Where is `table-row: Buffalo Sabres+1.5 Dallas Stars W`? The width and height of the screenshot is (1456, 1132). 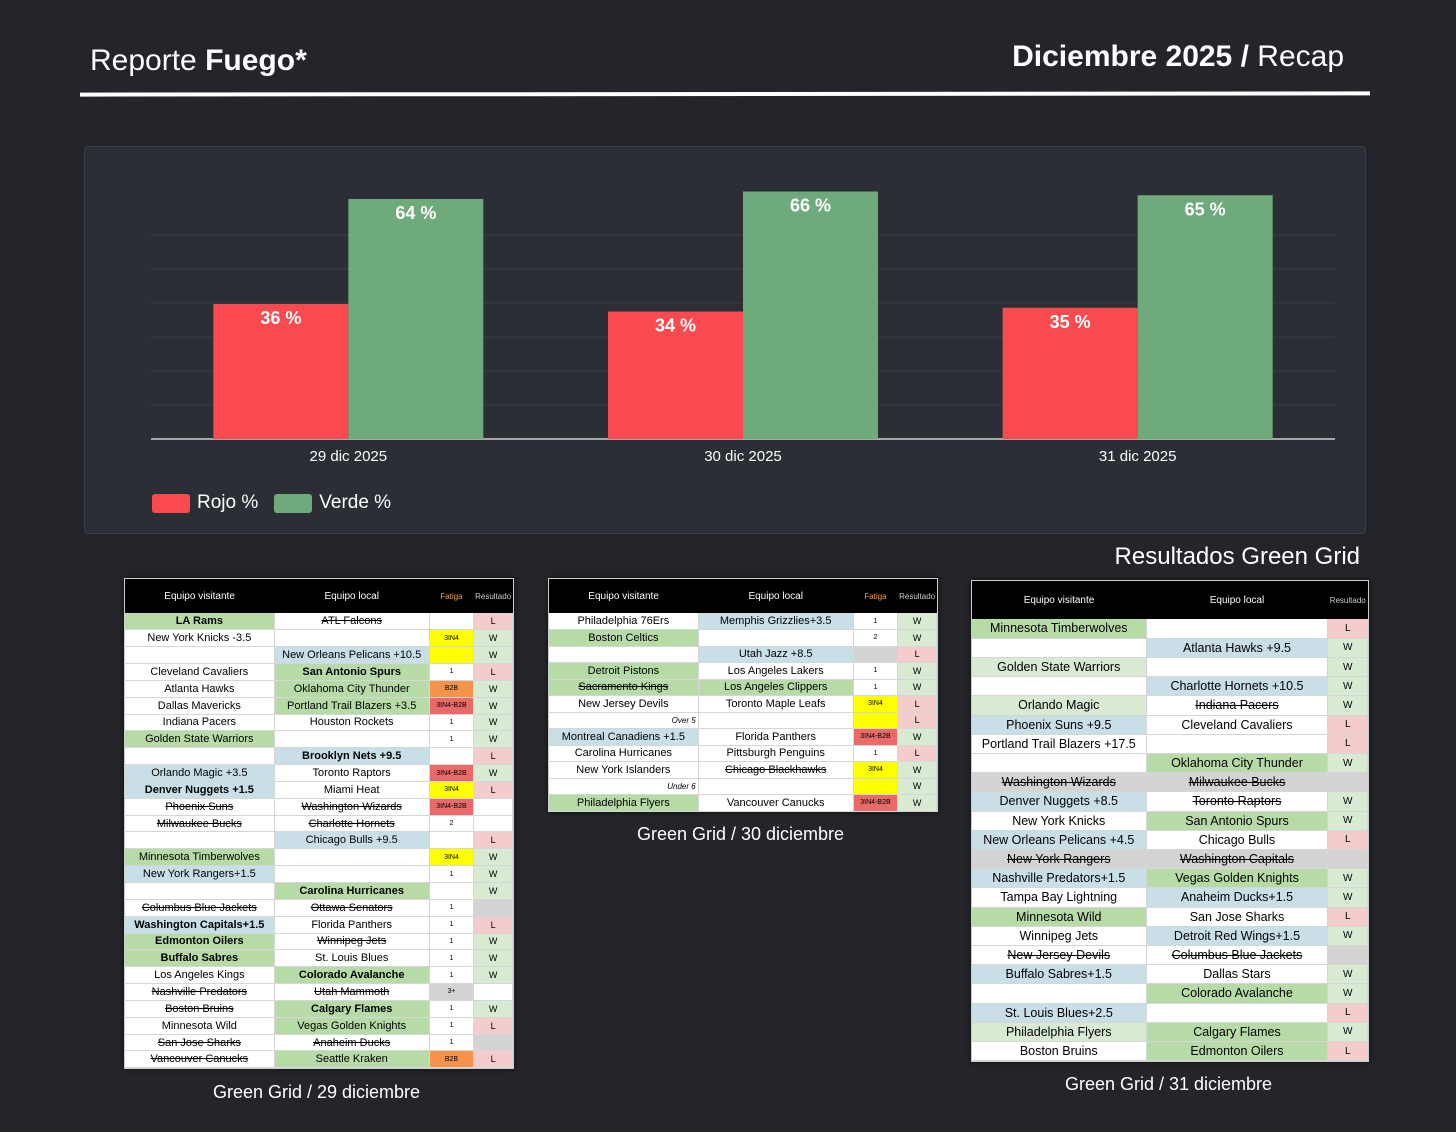 table-row: Buffalo Sabres+1.5 Dallas Stars W is located at coordinates (1170, 974).